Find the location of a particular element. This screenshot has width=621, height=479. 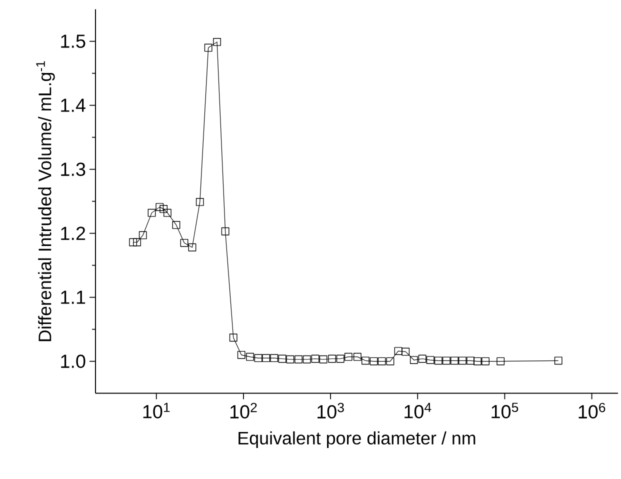

y-tick-label: 1.4 is located at coordinates (73, 105).